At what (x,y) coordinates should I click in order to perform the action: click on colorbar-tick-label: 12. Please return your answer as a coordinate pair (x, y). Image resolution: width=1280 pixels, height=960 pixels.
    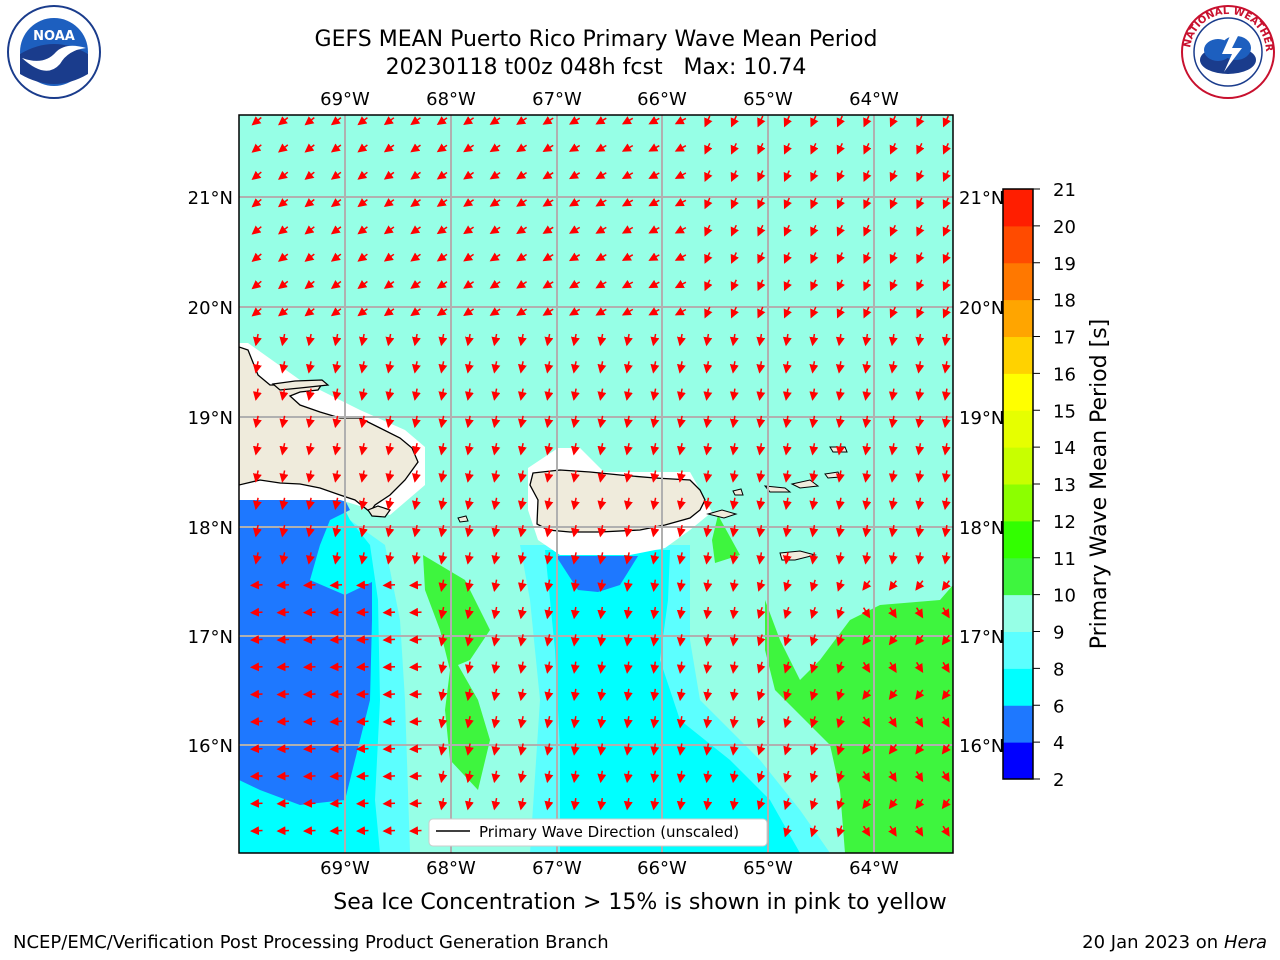
    Looking at the image, I should click on (1064, 522).